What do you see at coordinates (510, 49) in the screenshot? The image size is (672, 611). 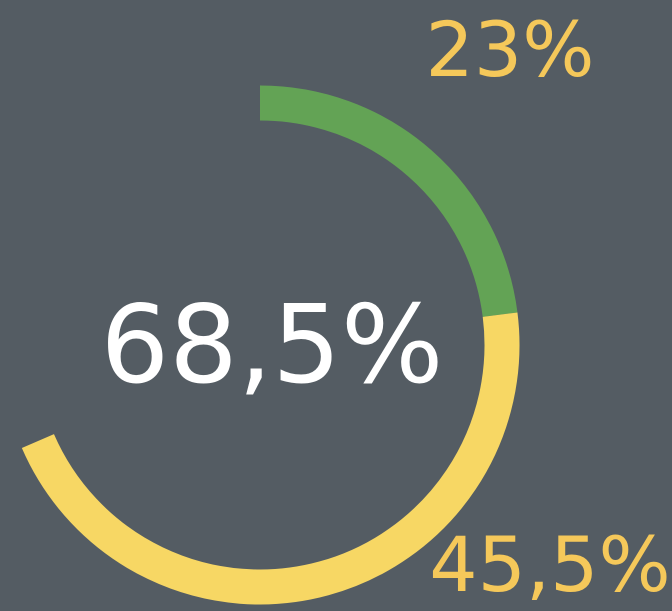 I see `value-label: 23%` at bounding box center [510, 49].